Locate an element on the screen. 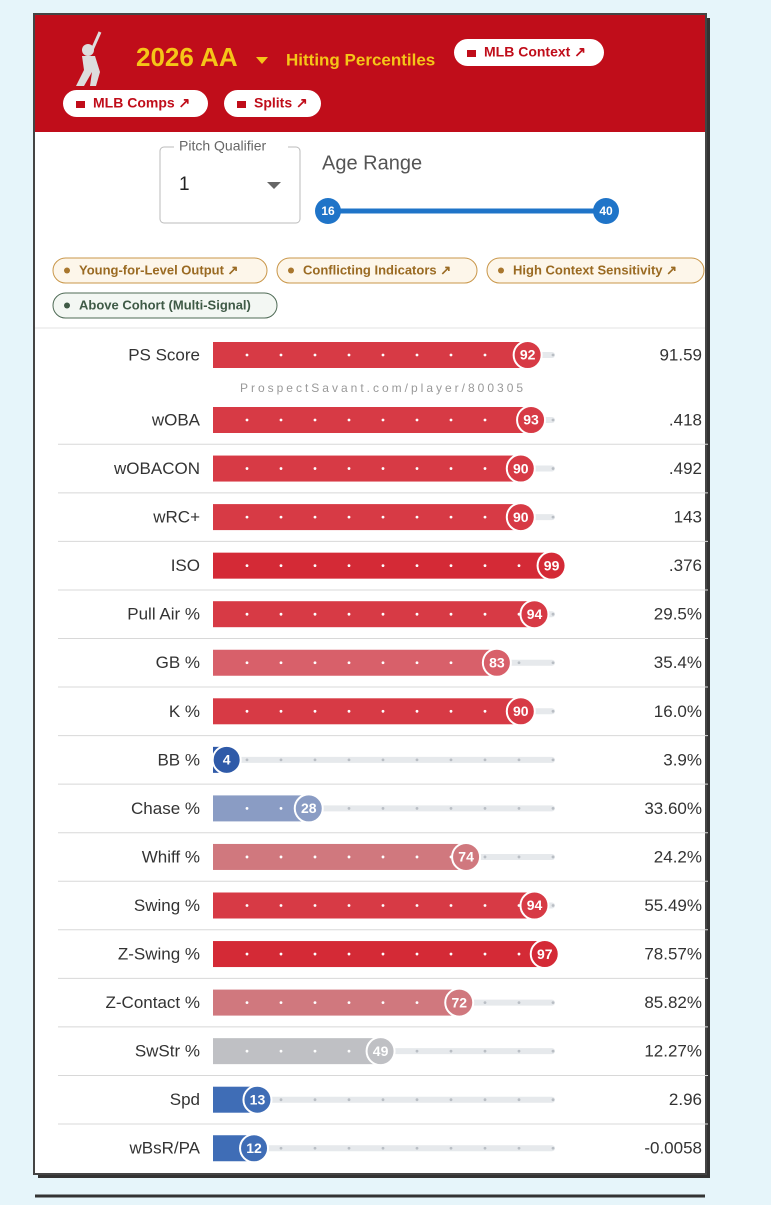  link: MLB Comps ↗ is located at coordinates (141, 103).